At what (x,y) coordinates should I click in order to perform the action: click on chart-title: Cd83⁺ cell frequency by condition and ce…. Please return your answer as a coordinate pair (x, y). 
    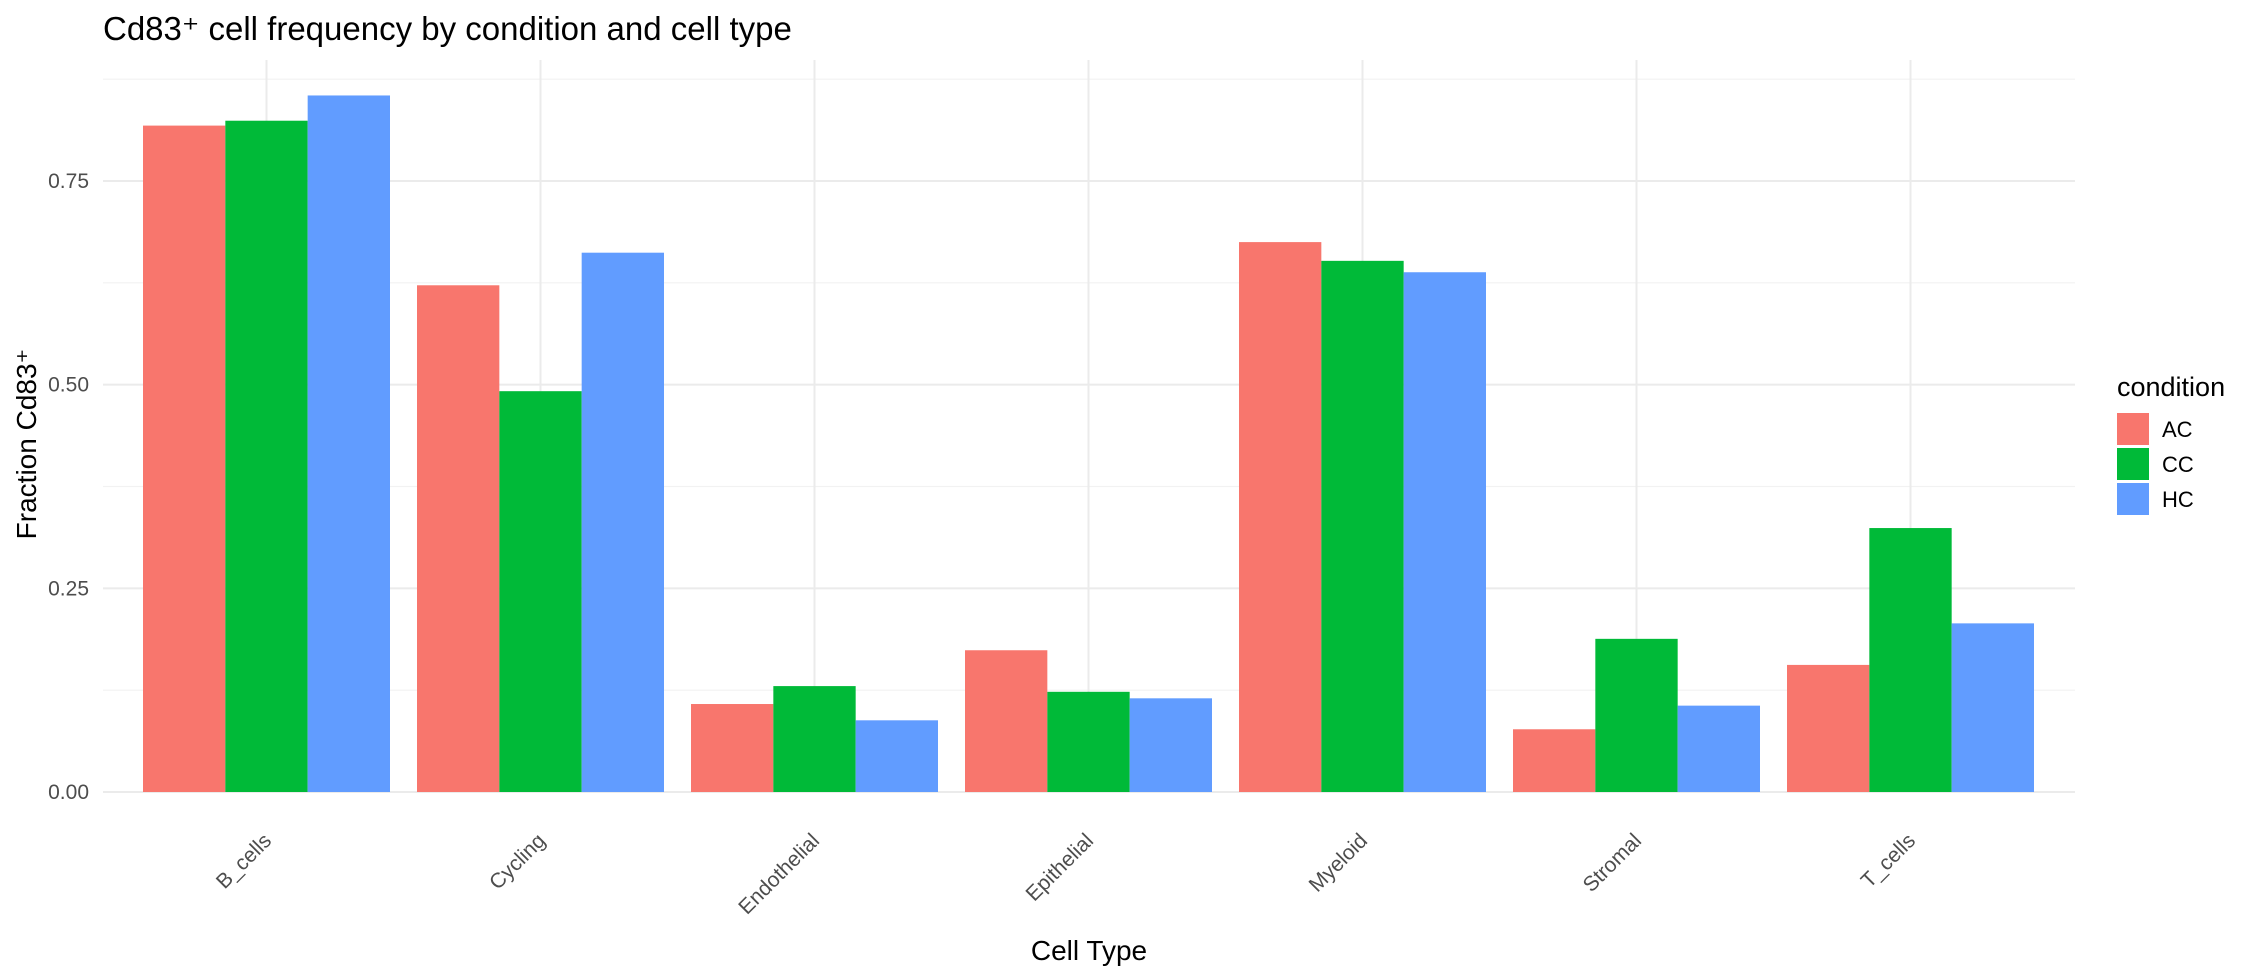
    Looking at the image, I should click on (447, 28).